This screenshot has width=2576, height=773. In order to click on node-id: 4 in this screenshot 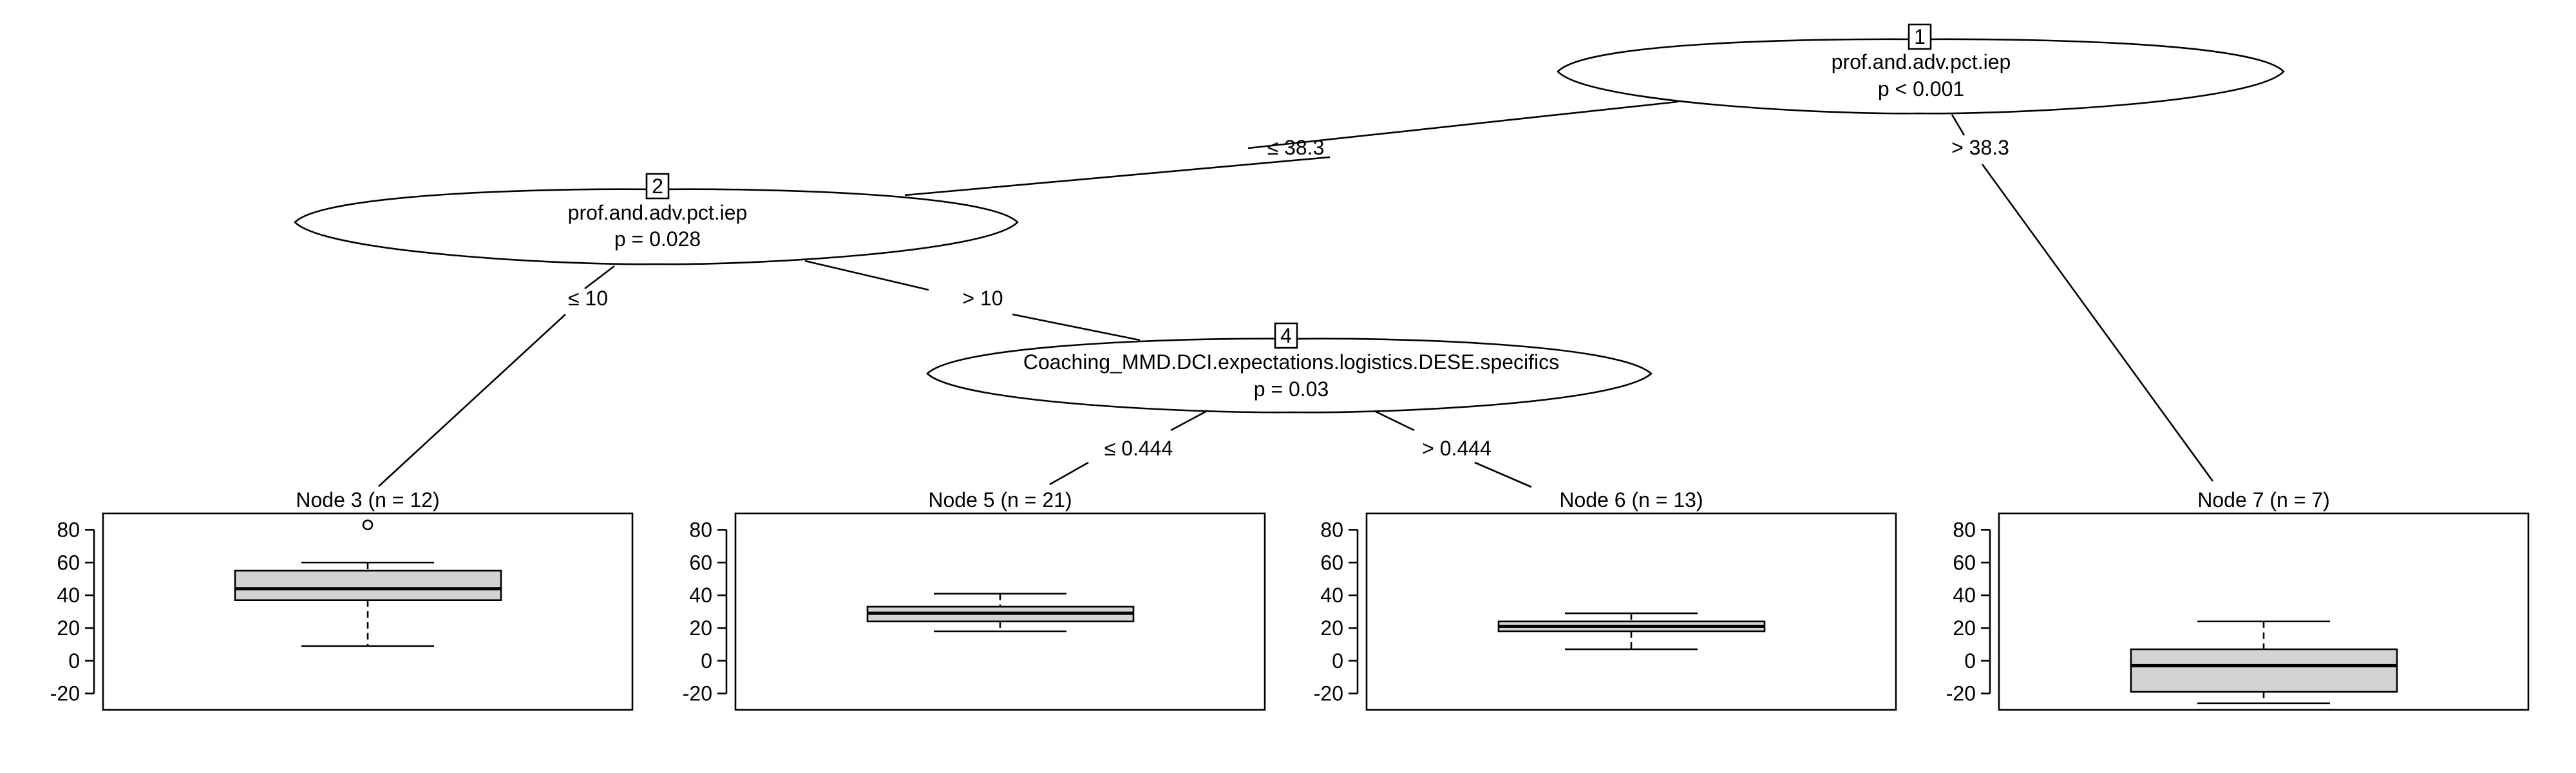, I will do `click(1286, 335)`.